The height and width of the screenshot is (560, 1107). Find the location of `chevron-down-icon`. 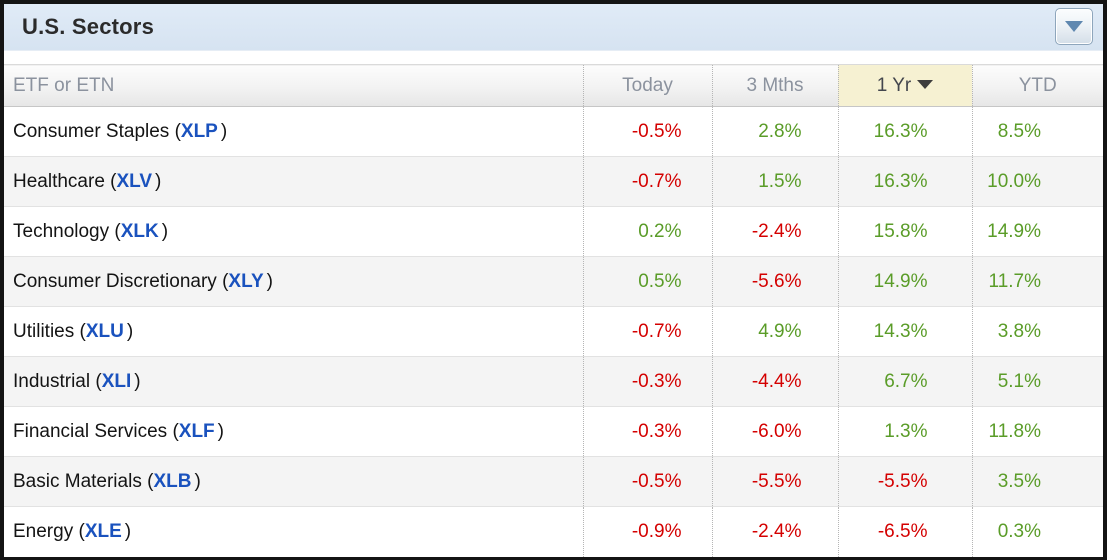

chevron-down-icon is located at coordinates (1074, 26).